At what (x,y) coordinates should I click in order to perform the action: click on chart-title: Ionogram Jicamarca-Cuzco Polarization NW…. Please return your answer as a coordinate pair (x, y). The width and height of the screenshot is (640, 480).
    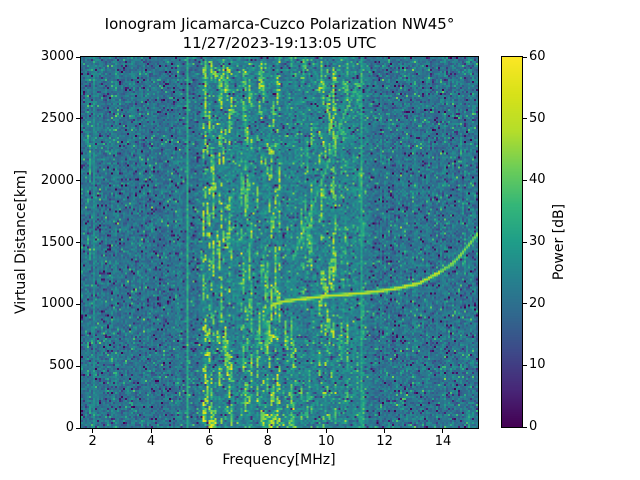
    Looking at the image, I should click on (279, 24).